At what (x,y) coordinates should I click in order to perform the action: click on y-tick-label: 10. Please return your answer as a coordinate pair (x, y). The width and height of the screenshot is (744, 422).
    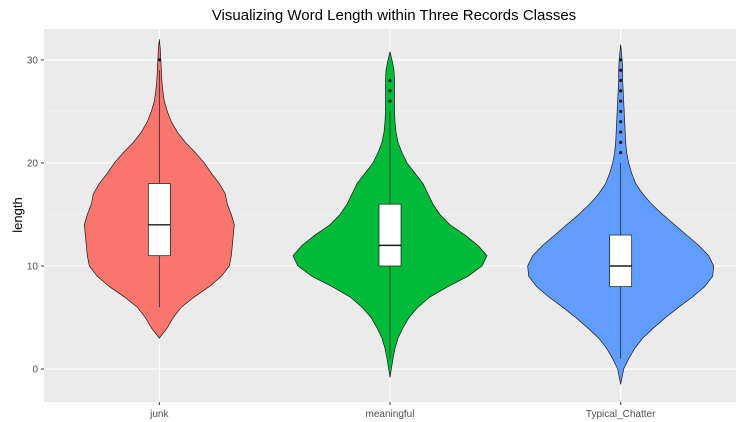
    Looking at the image, I should click on (33, 266).